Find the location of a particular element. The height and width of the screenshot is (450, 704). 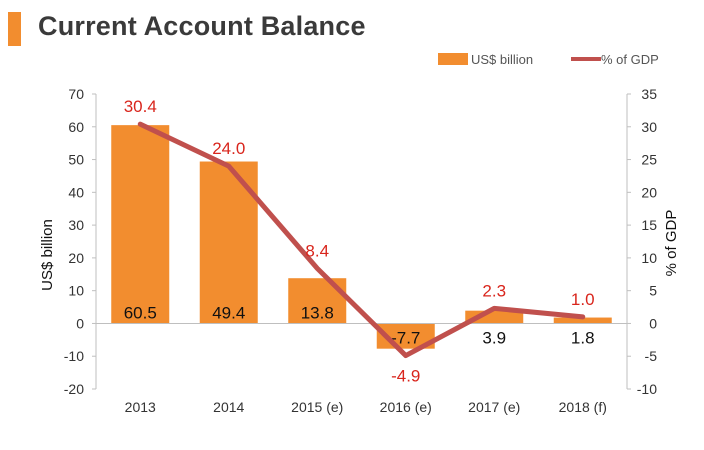

y2-tick-label: -10 is located at coordinates (647, 389).